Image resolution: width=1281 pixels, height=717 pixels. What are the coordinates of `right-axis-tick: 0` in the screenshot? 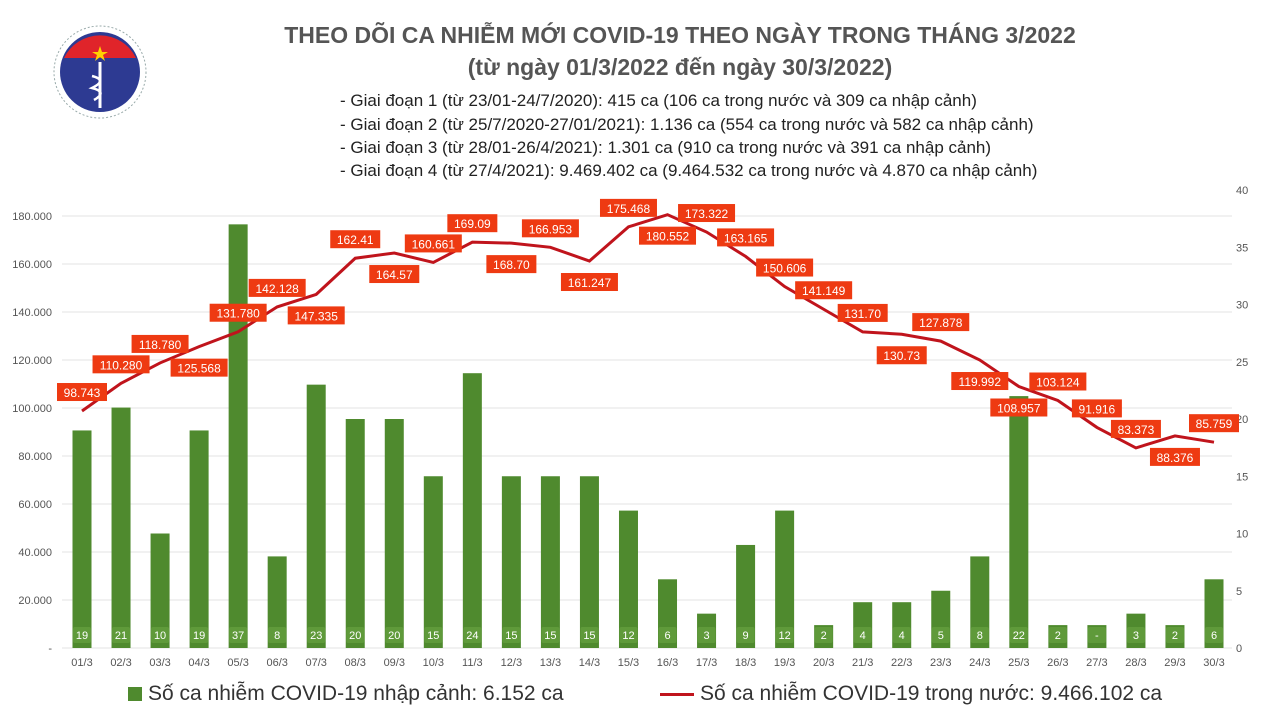 It's located at (1239, 649).